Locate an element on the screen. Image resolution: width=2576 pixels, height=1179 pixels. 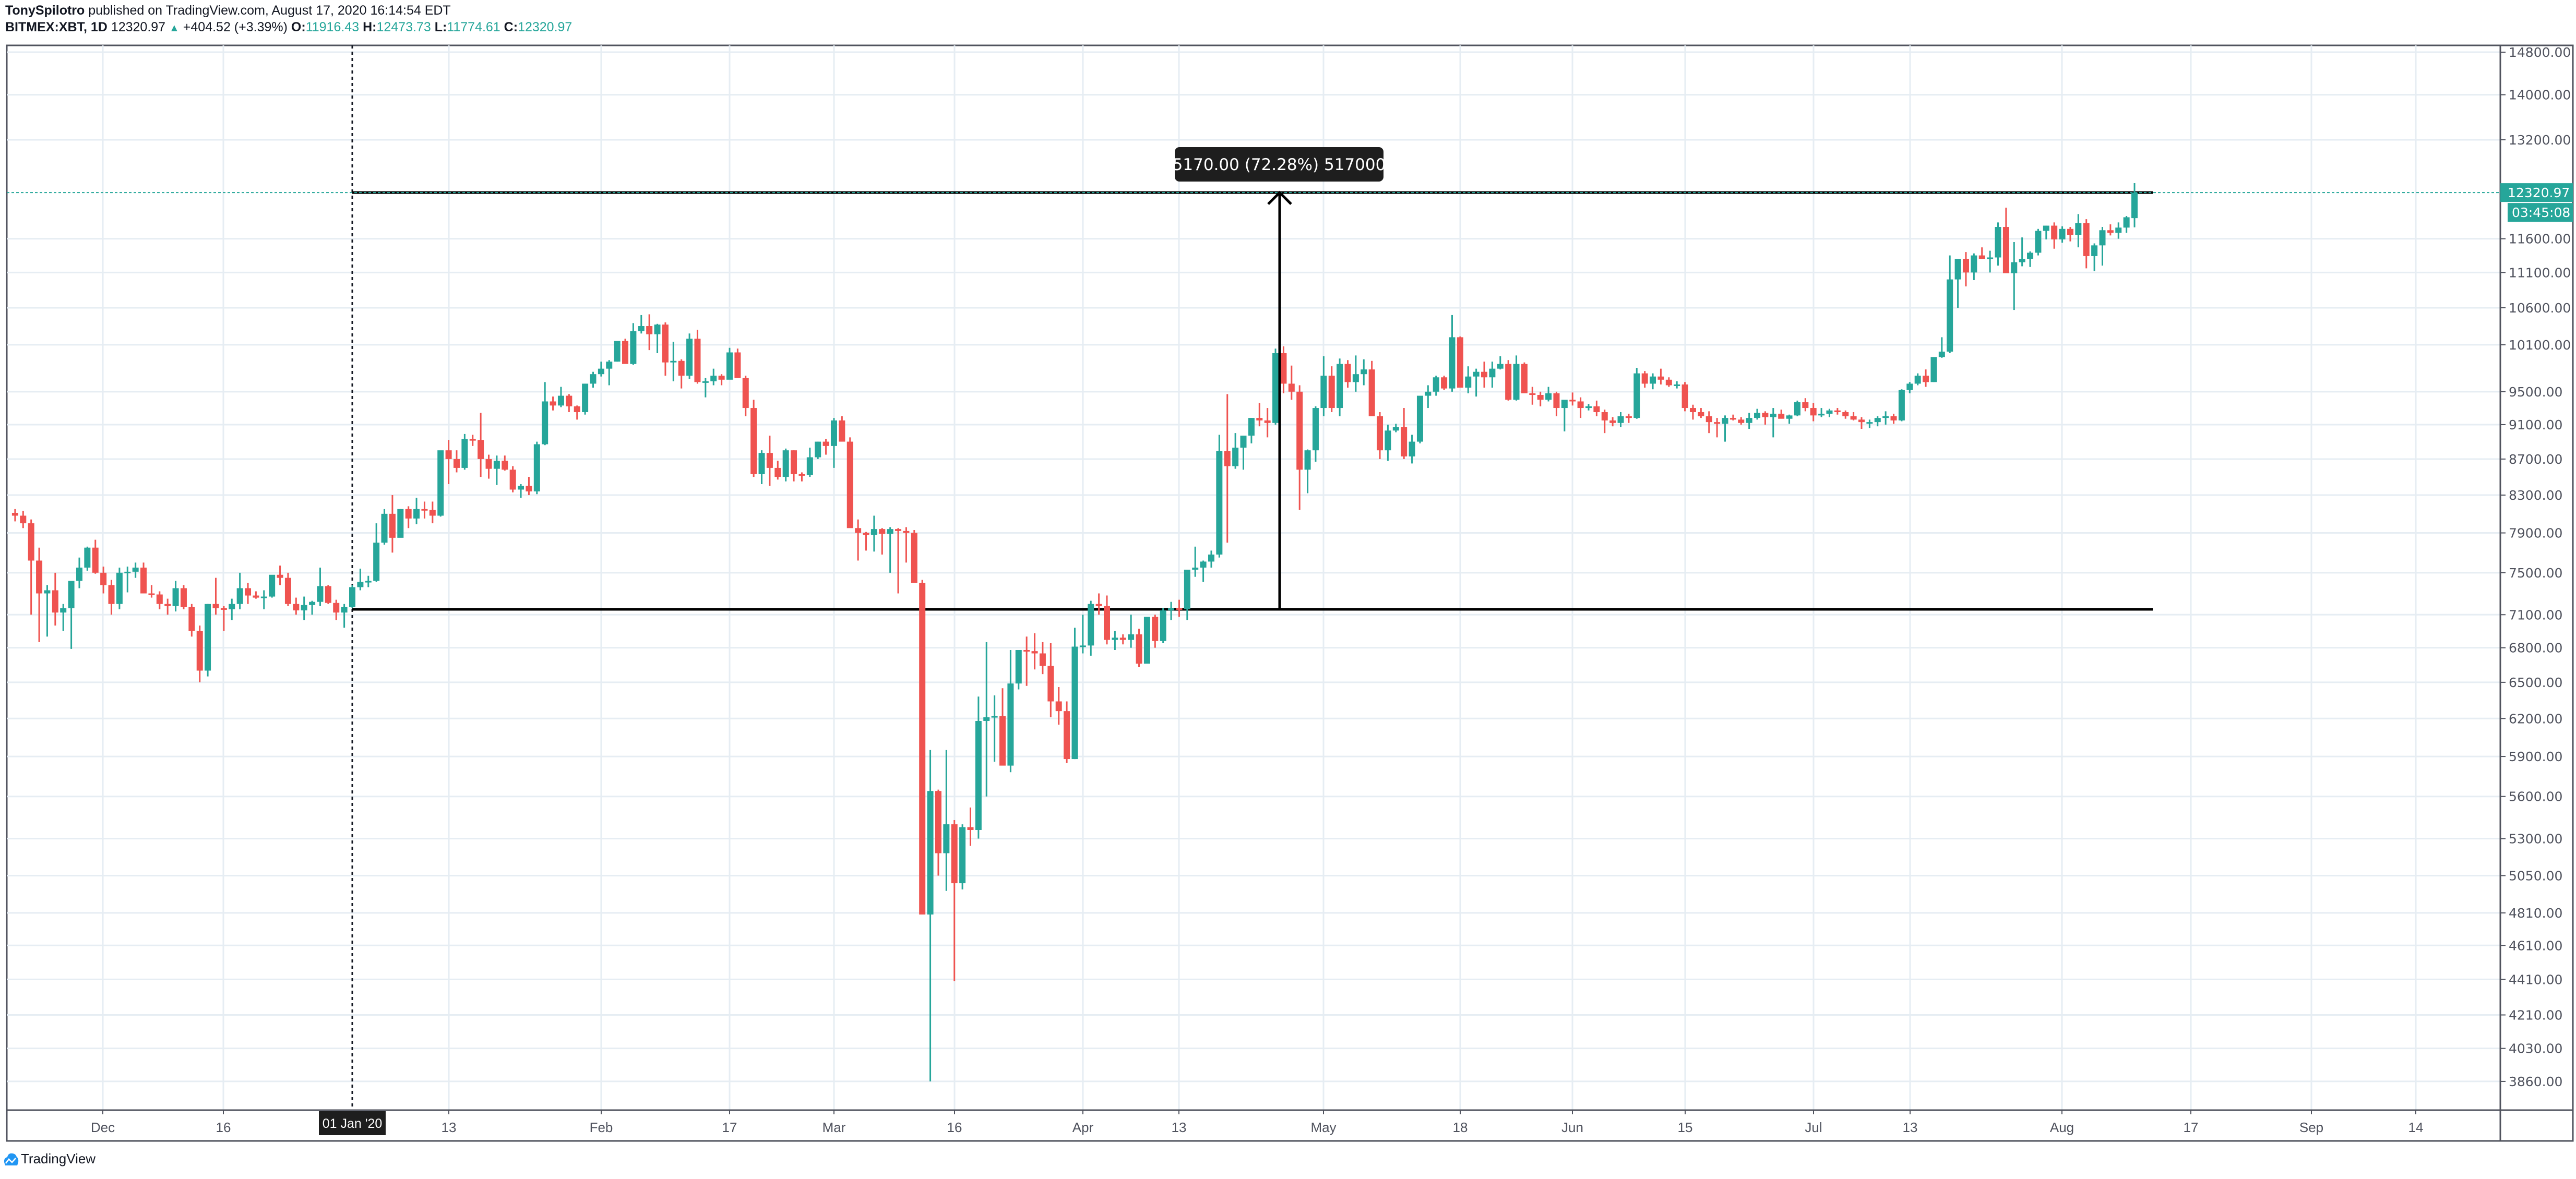
tradingview-cloud-icon is located at coordinates (11, 1159).